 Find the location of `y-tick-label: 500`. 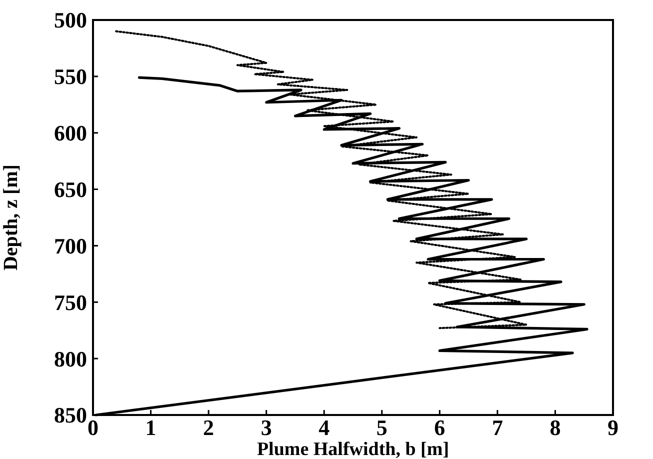

y-tick-label: 500 is located at coordinates (70, 20).